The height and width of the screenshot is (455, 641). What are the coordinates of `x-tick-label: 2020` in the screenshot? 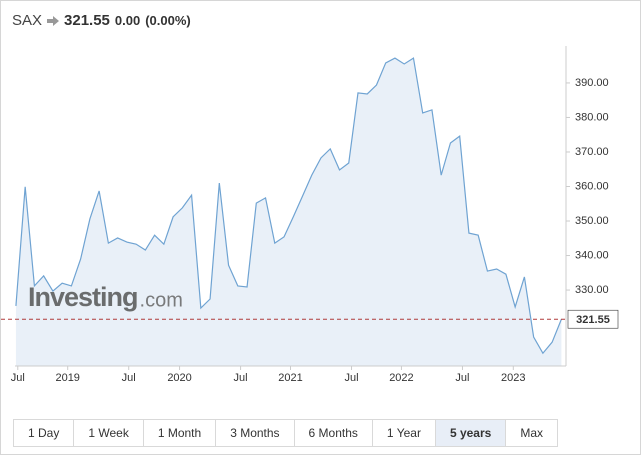 It's located at (179, 378).